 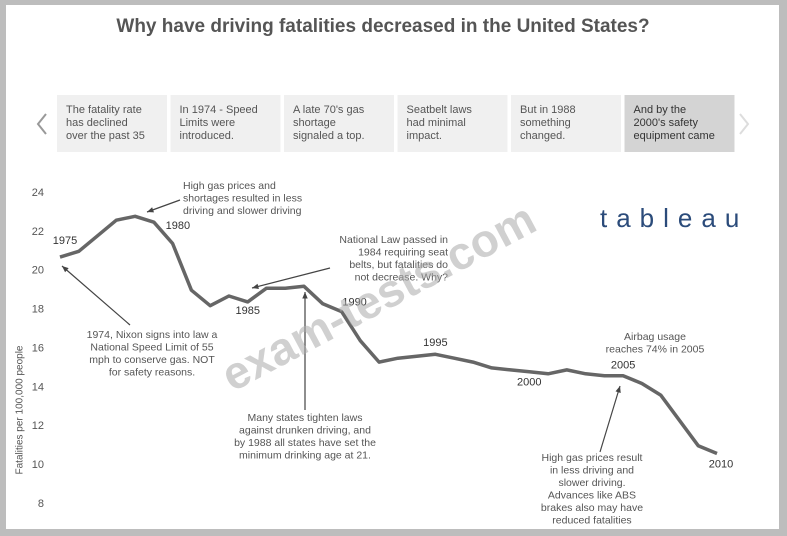 What do you see at coordinates (38, 310) in the screenshot?
I see `y-tick-label: 18` at bounding box center [38, 310].